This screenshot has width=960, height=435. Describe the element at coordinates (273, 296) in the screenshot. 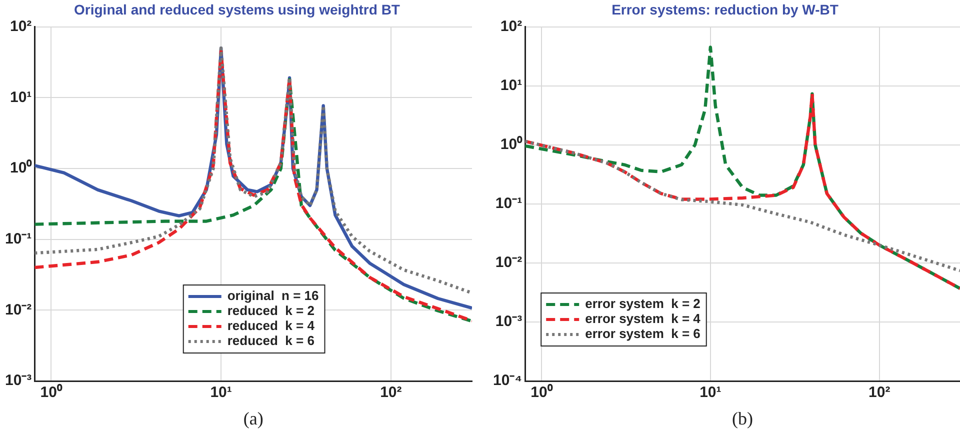

I see `legend-label: original n = 16` at that location.